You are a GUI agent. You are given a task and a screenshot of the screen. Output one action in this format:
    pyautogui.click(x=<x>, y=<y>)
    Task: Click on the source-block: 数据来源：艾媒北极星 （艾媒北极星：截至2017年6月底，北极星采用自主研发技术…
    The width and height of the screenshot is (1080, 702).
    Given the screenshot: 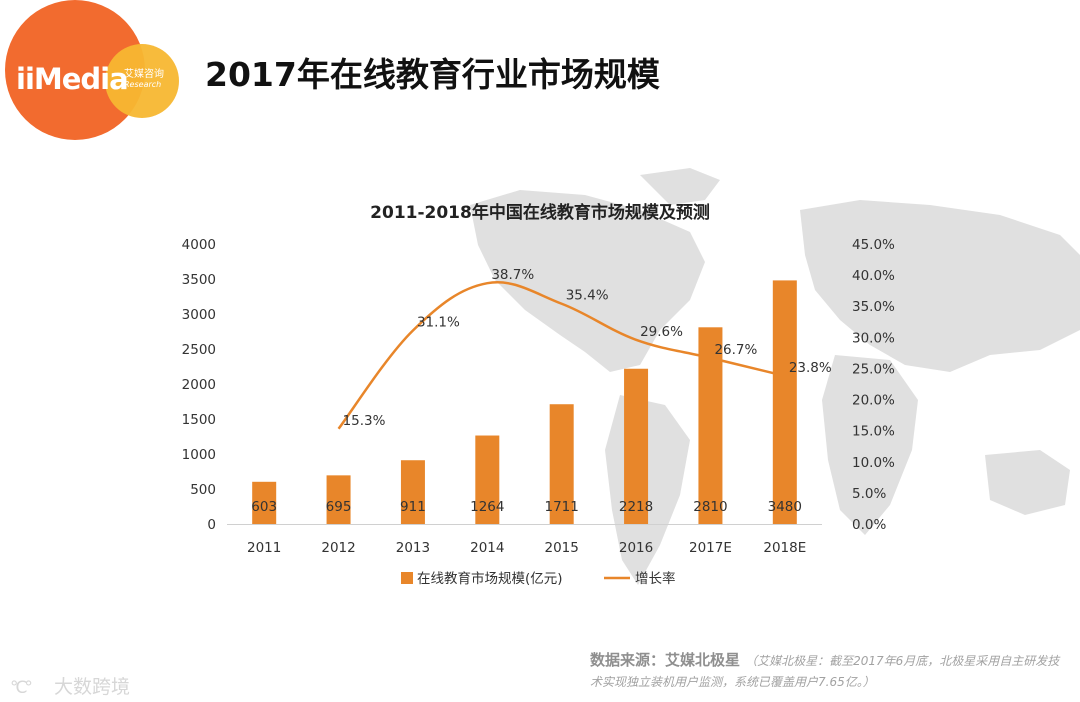 What is the action you would take?
    pyautogui.click(x=825, y=671)
    